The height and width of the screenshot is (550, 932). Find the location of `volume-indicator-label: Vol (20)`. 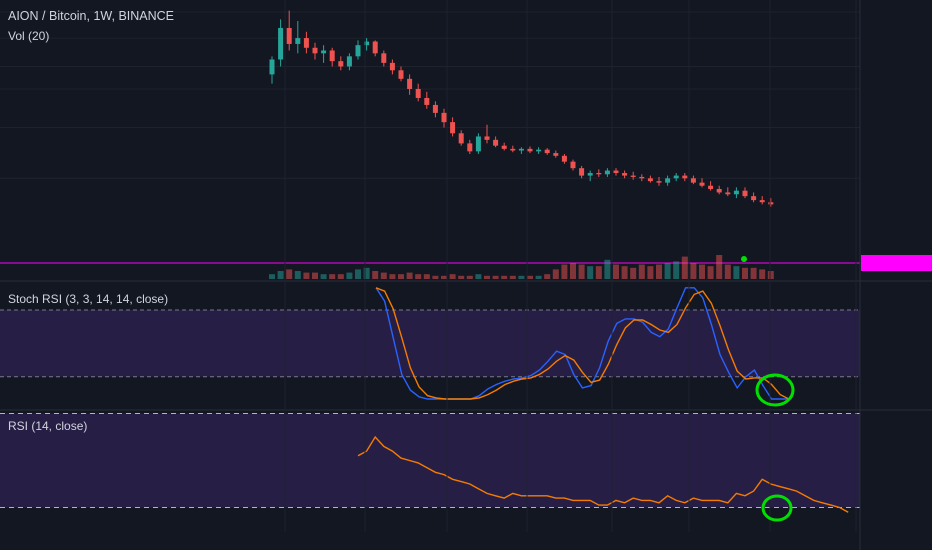

volume-indicator-label: Vol (20) is located at coordinates (29, 36).